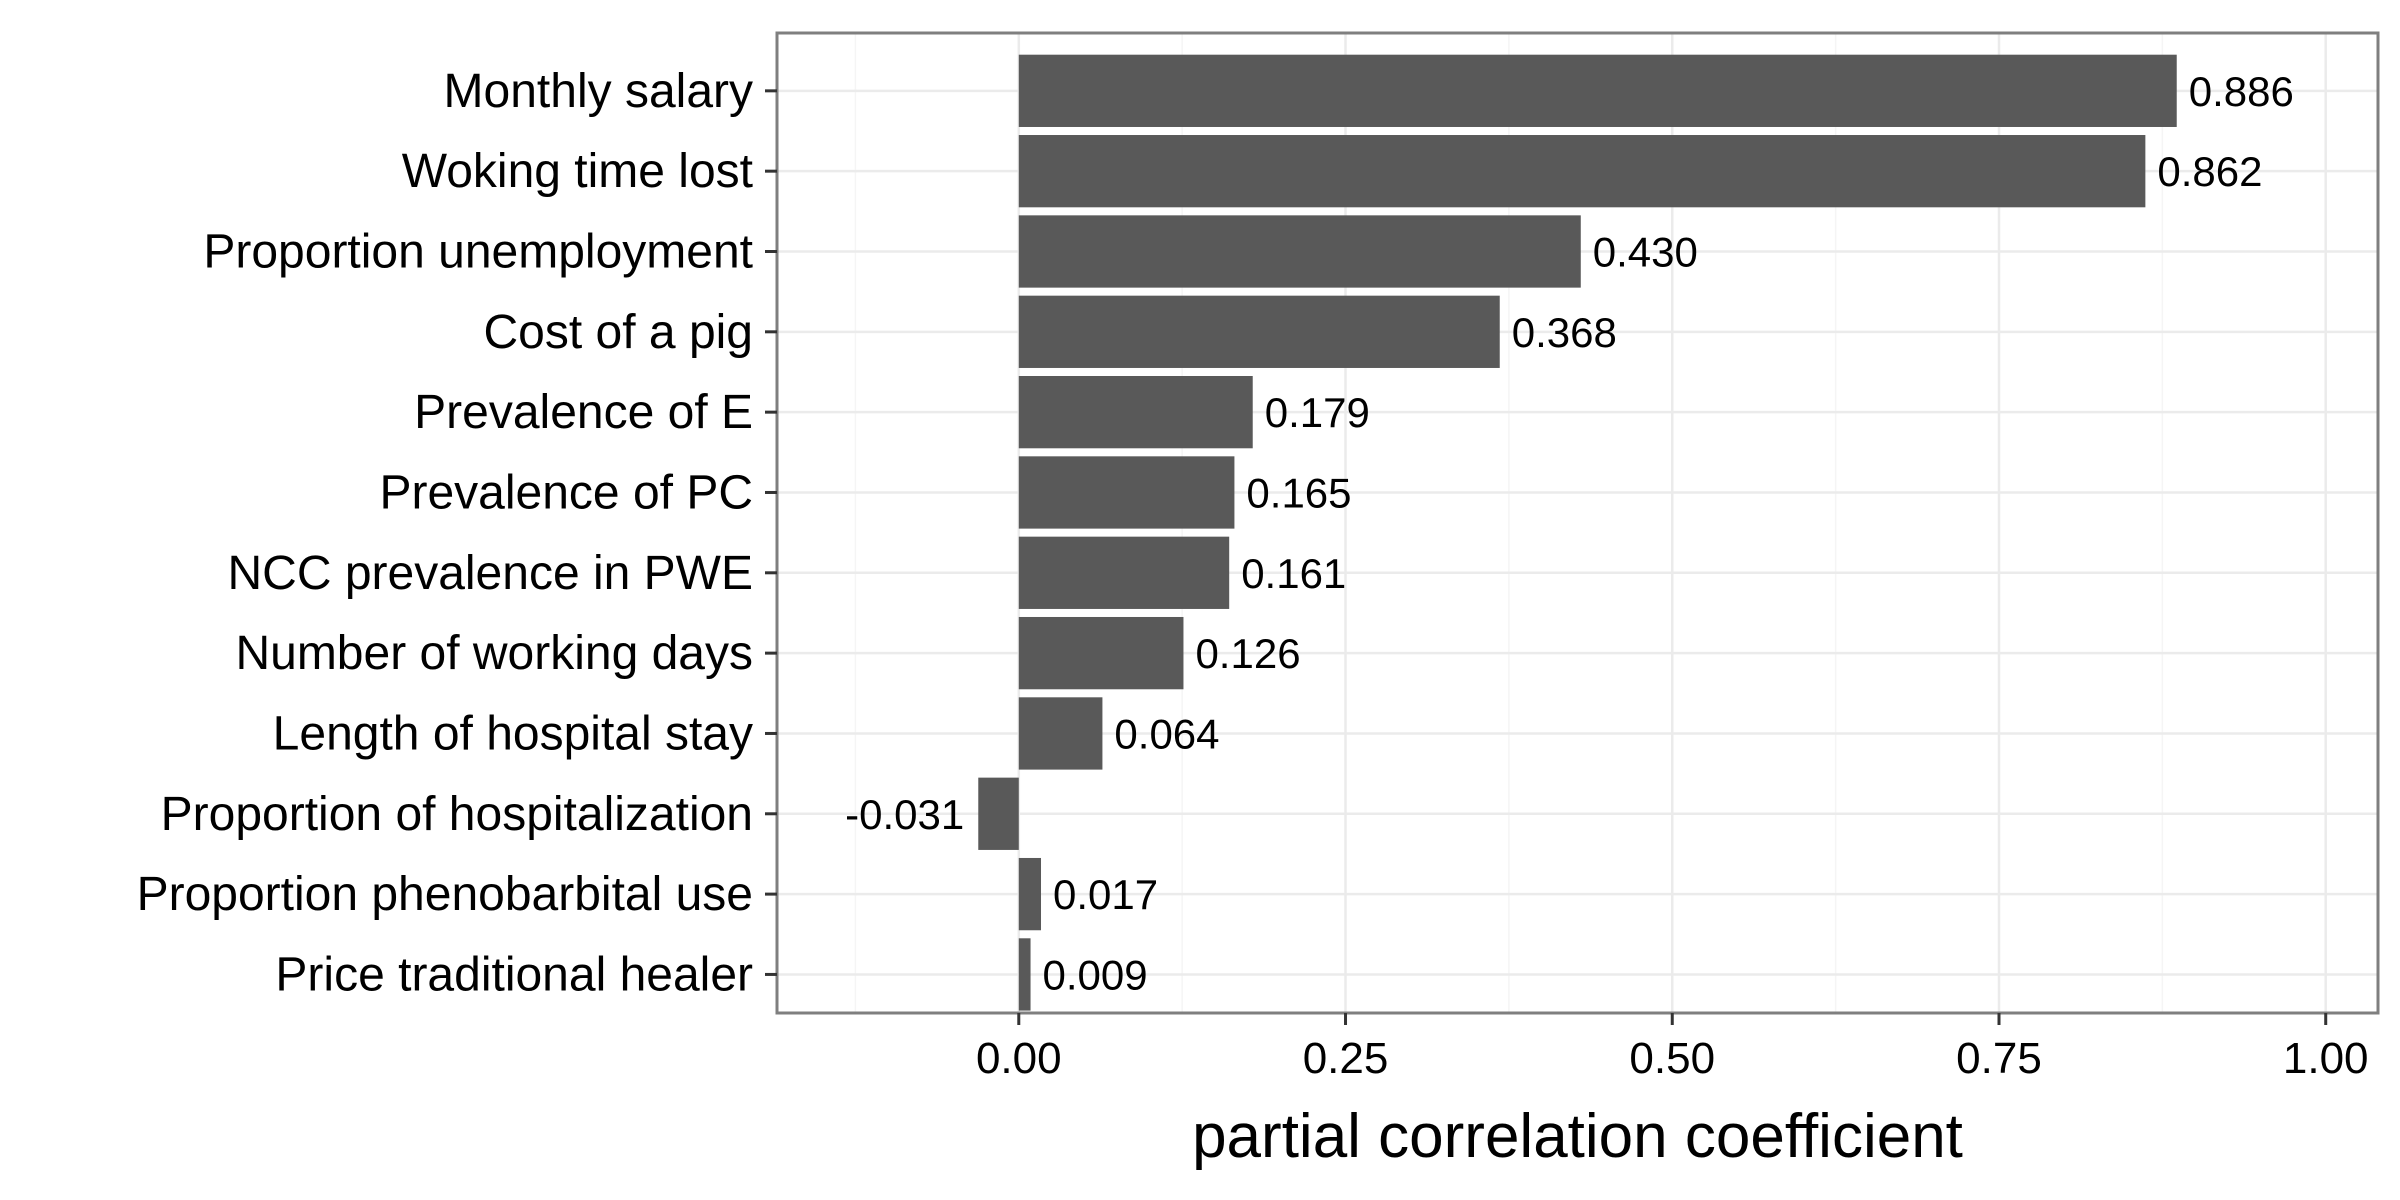 The image size is (2400, 1200). Describe the element at coordinates (904, 814) in the screenshot. I see `data-label: -0.031` at that location.